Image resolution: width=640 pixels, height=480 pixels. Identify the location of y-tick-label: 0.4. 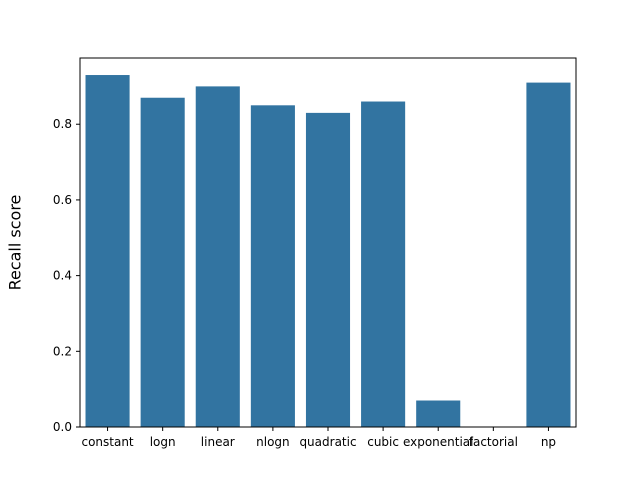
(62, 276).